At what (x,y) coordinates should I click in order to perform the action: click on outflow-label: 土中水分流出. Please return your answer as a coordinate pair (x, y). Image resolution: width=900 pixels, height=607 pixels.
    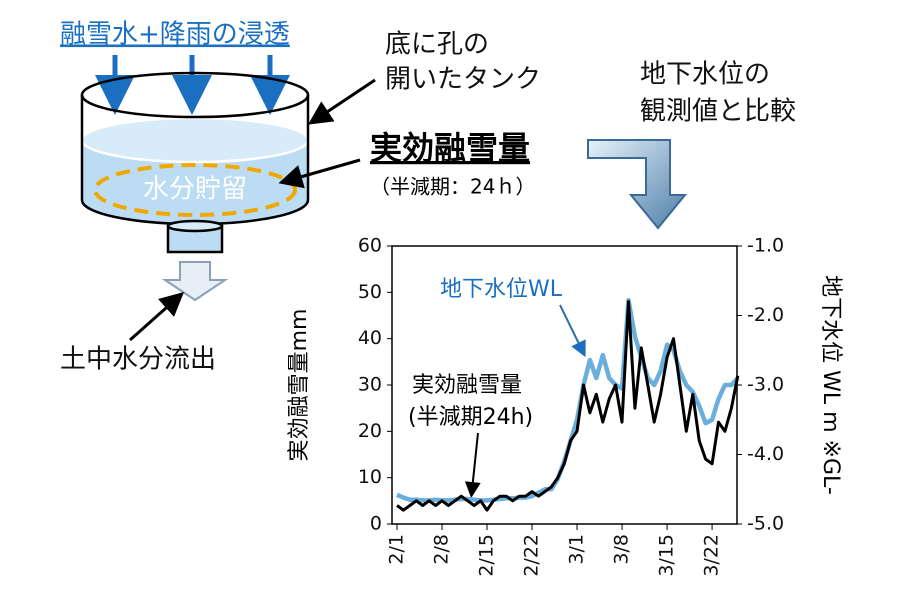
    Looking at the image, I should click on (138, 360).